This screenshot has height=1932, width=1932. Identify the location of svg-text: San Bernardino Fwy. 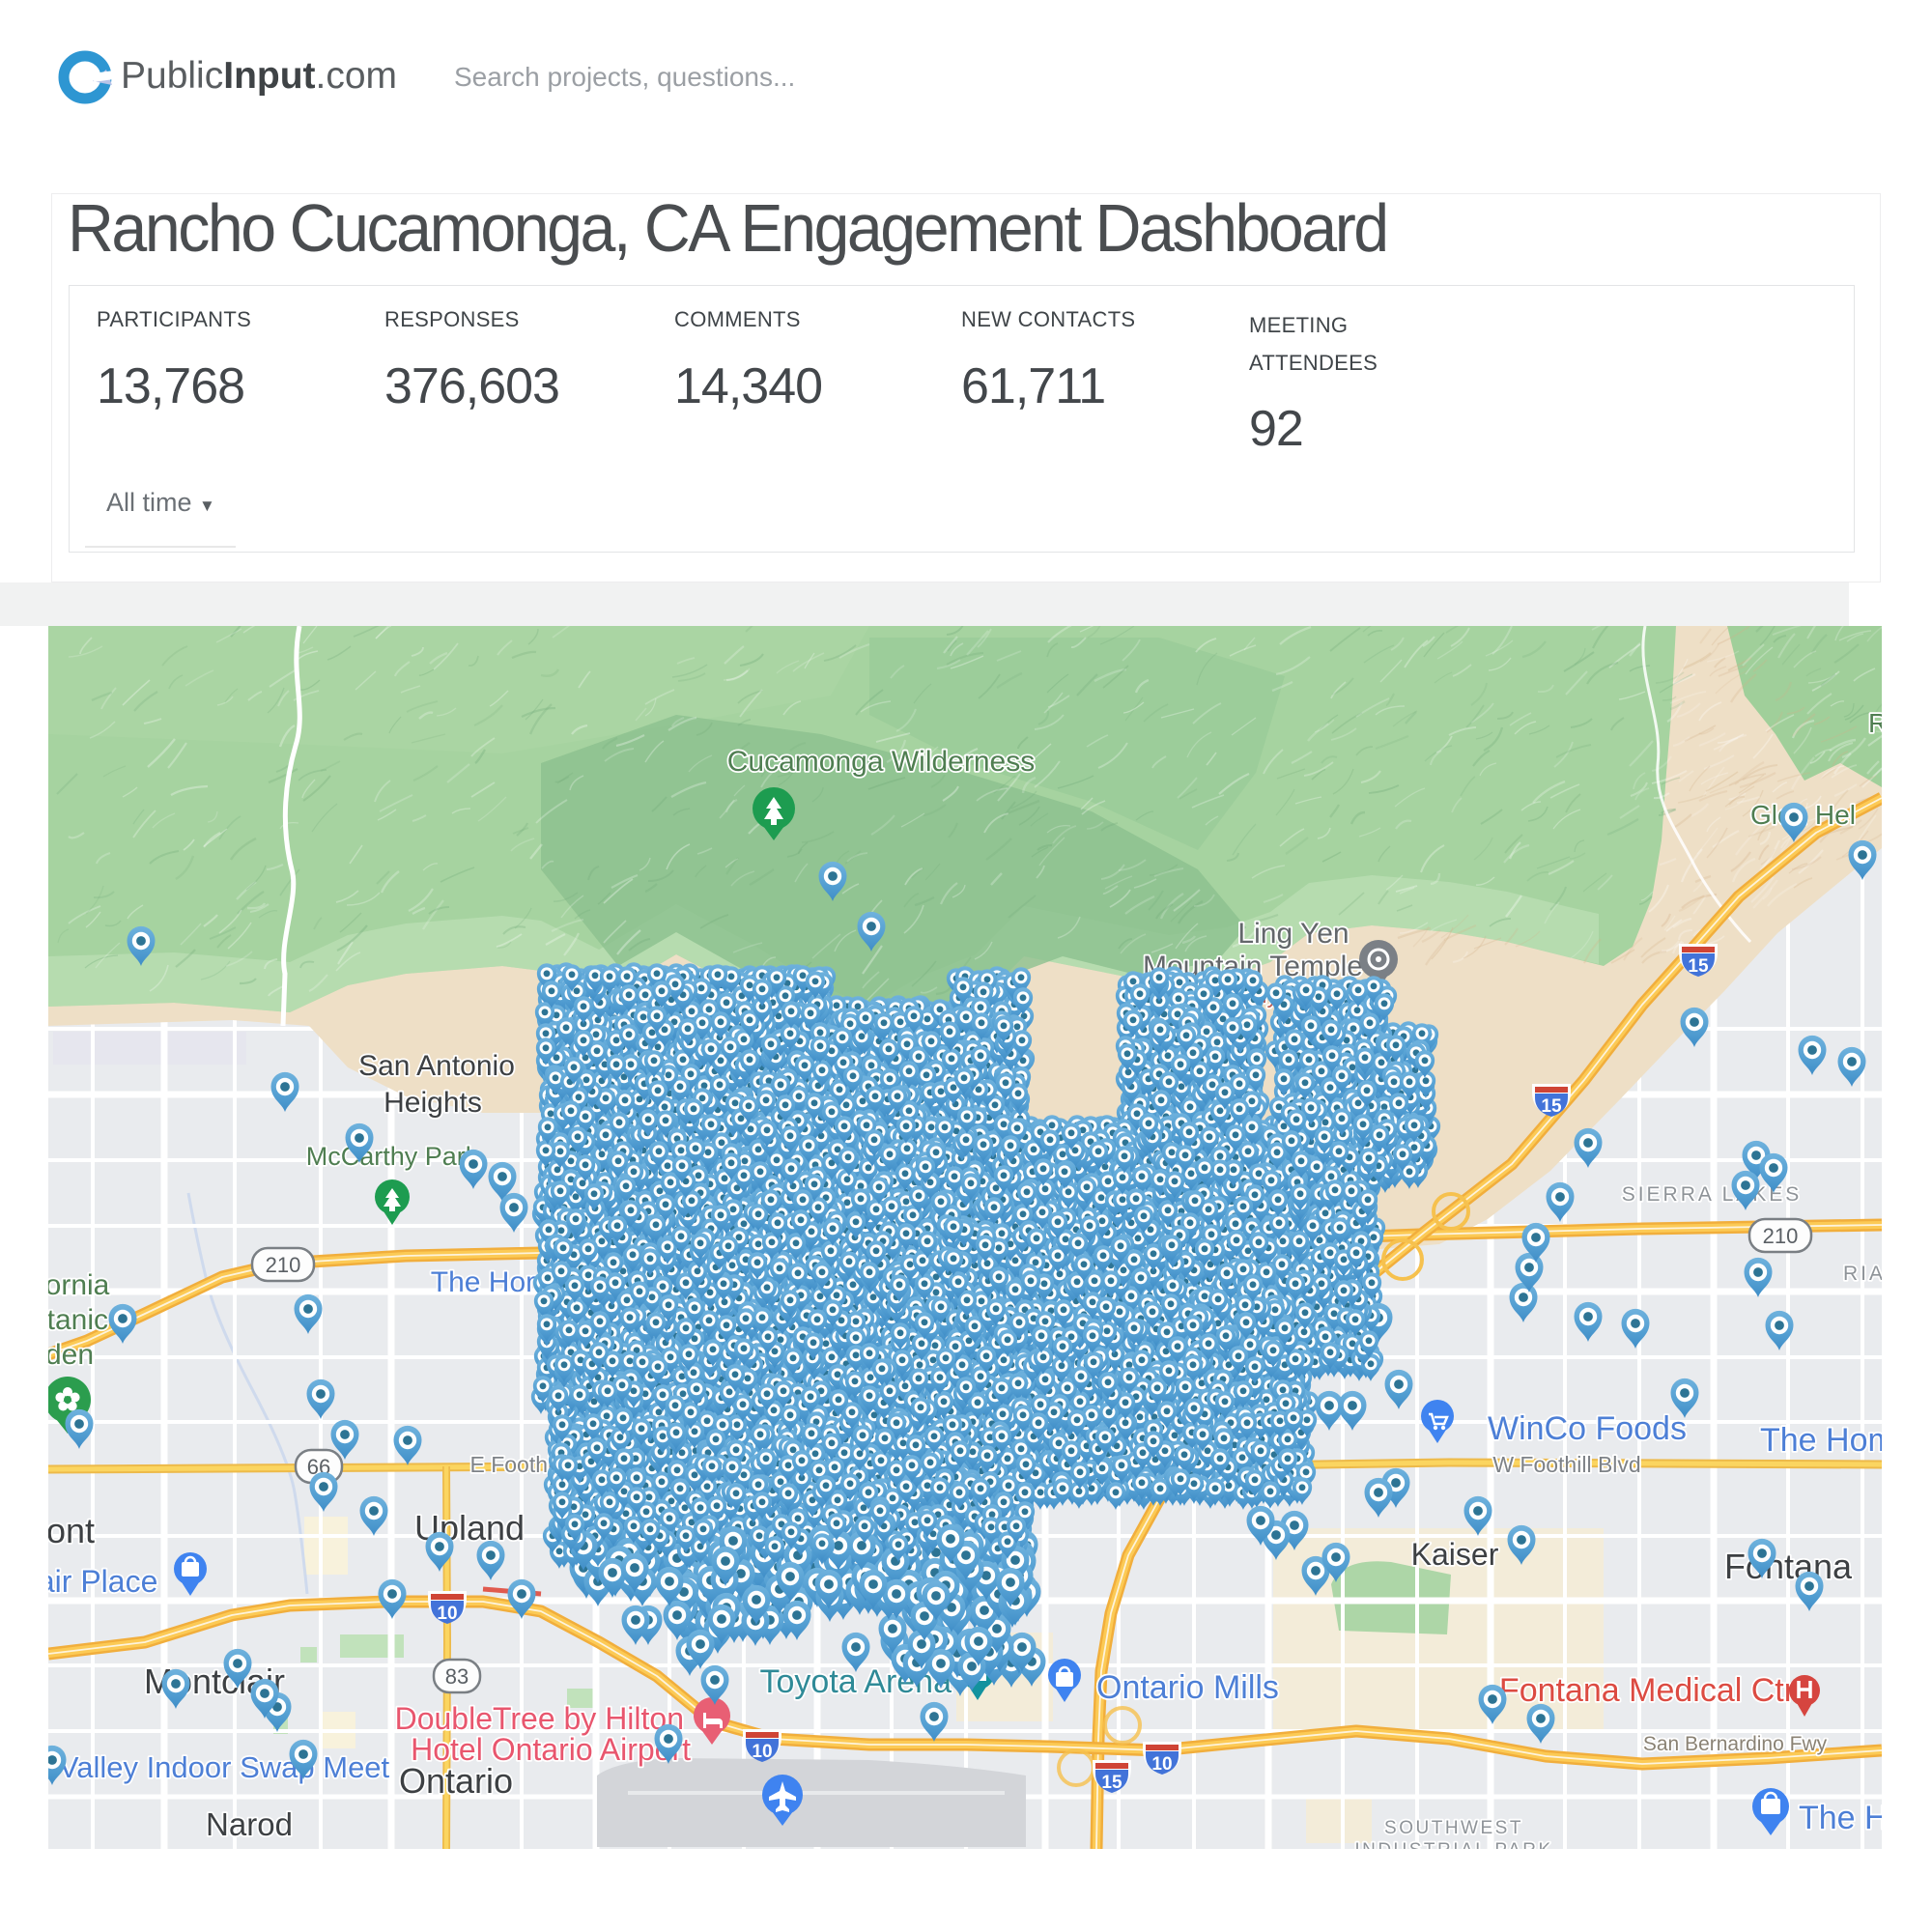
(1735, 1744).